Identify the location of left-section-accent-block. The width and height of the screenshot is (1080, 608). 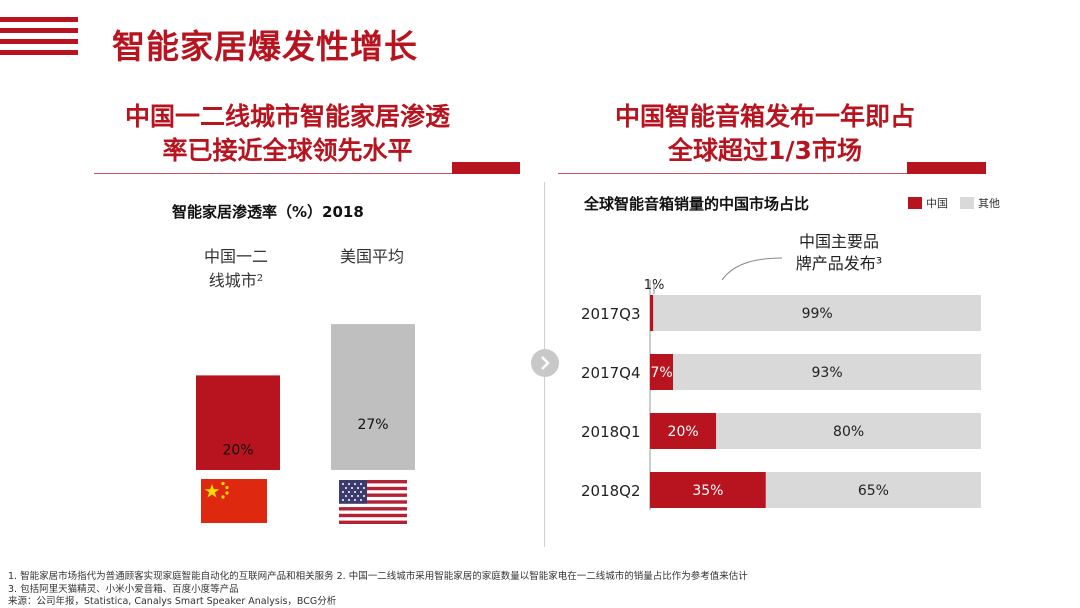
(486, 168).